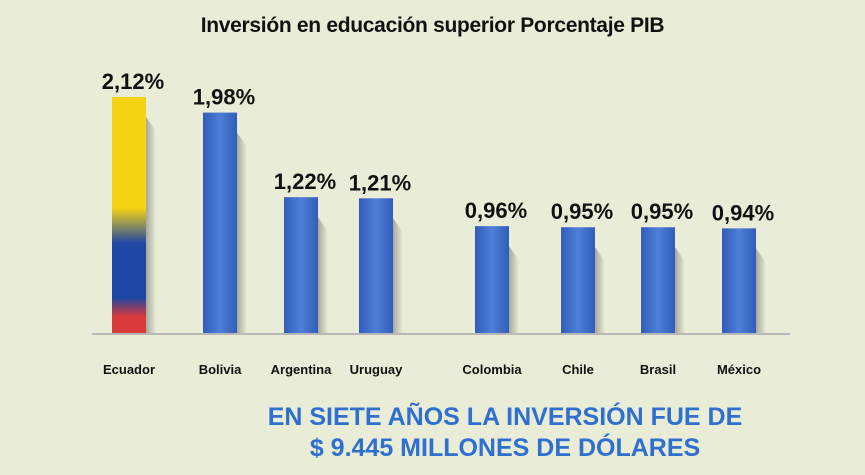 Image resolution: width=865 pixels, height=475 pixels. I want to click on data-label: 1,21%, so click(380, 182).